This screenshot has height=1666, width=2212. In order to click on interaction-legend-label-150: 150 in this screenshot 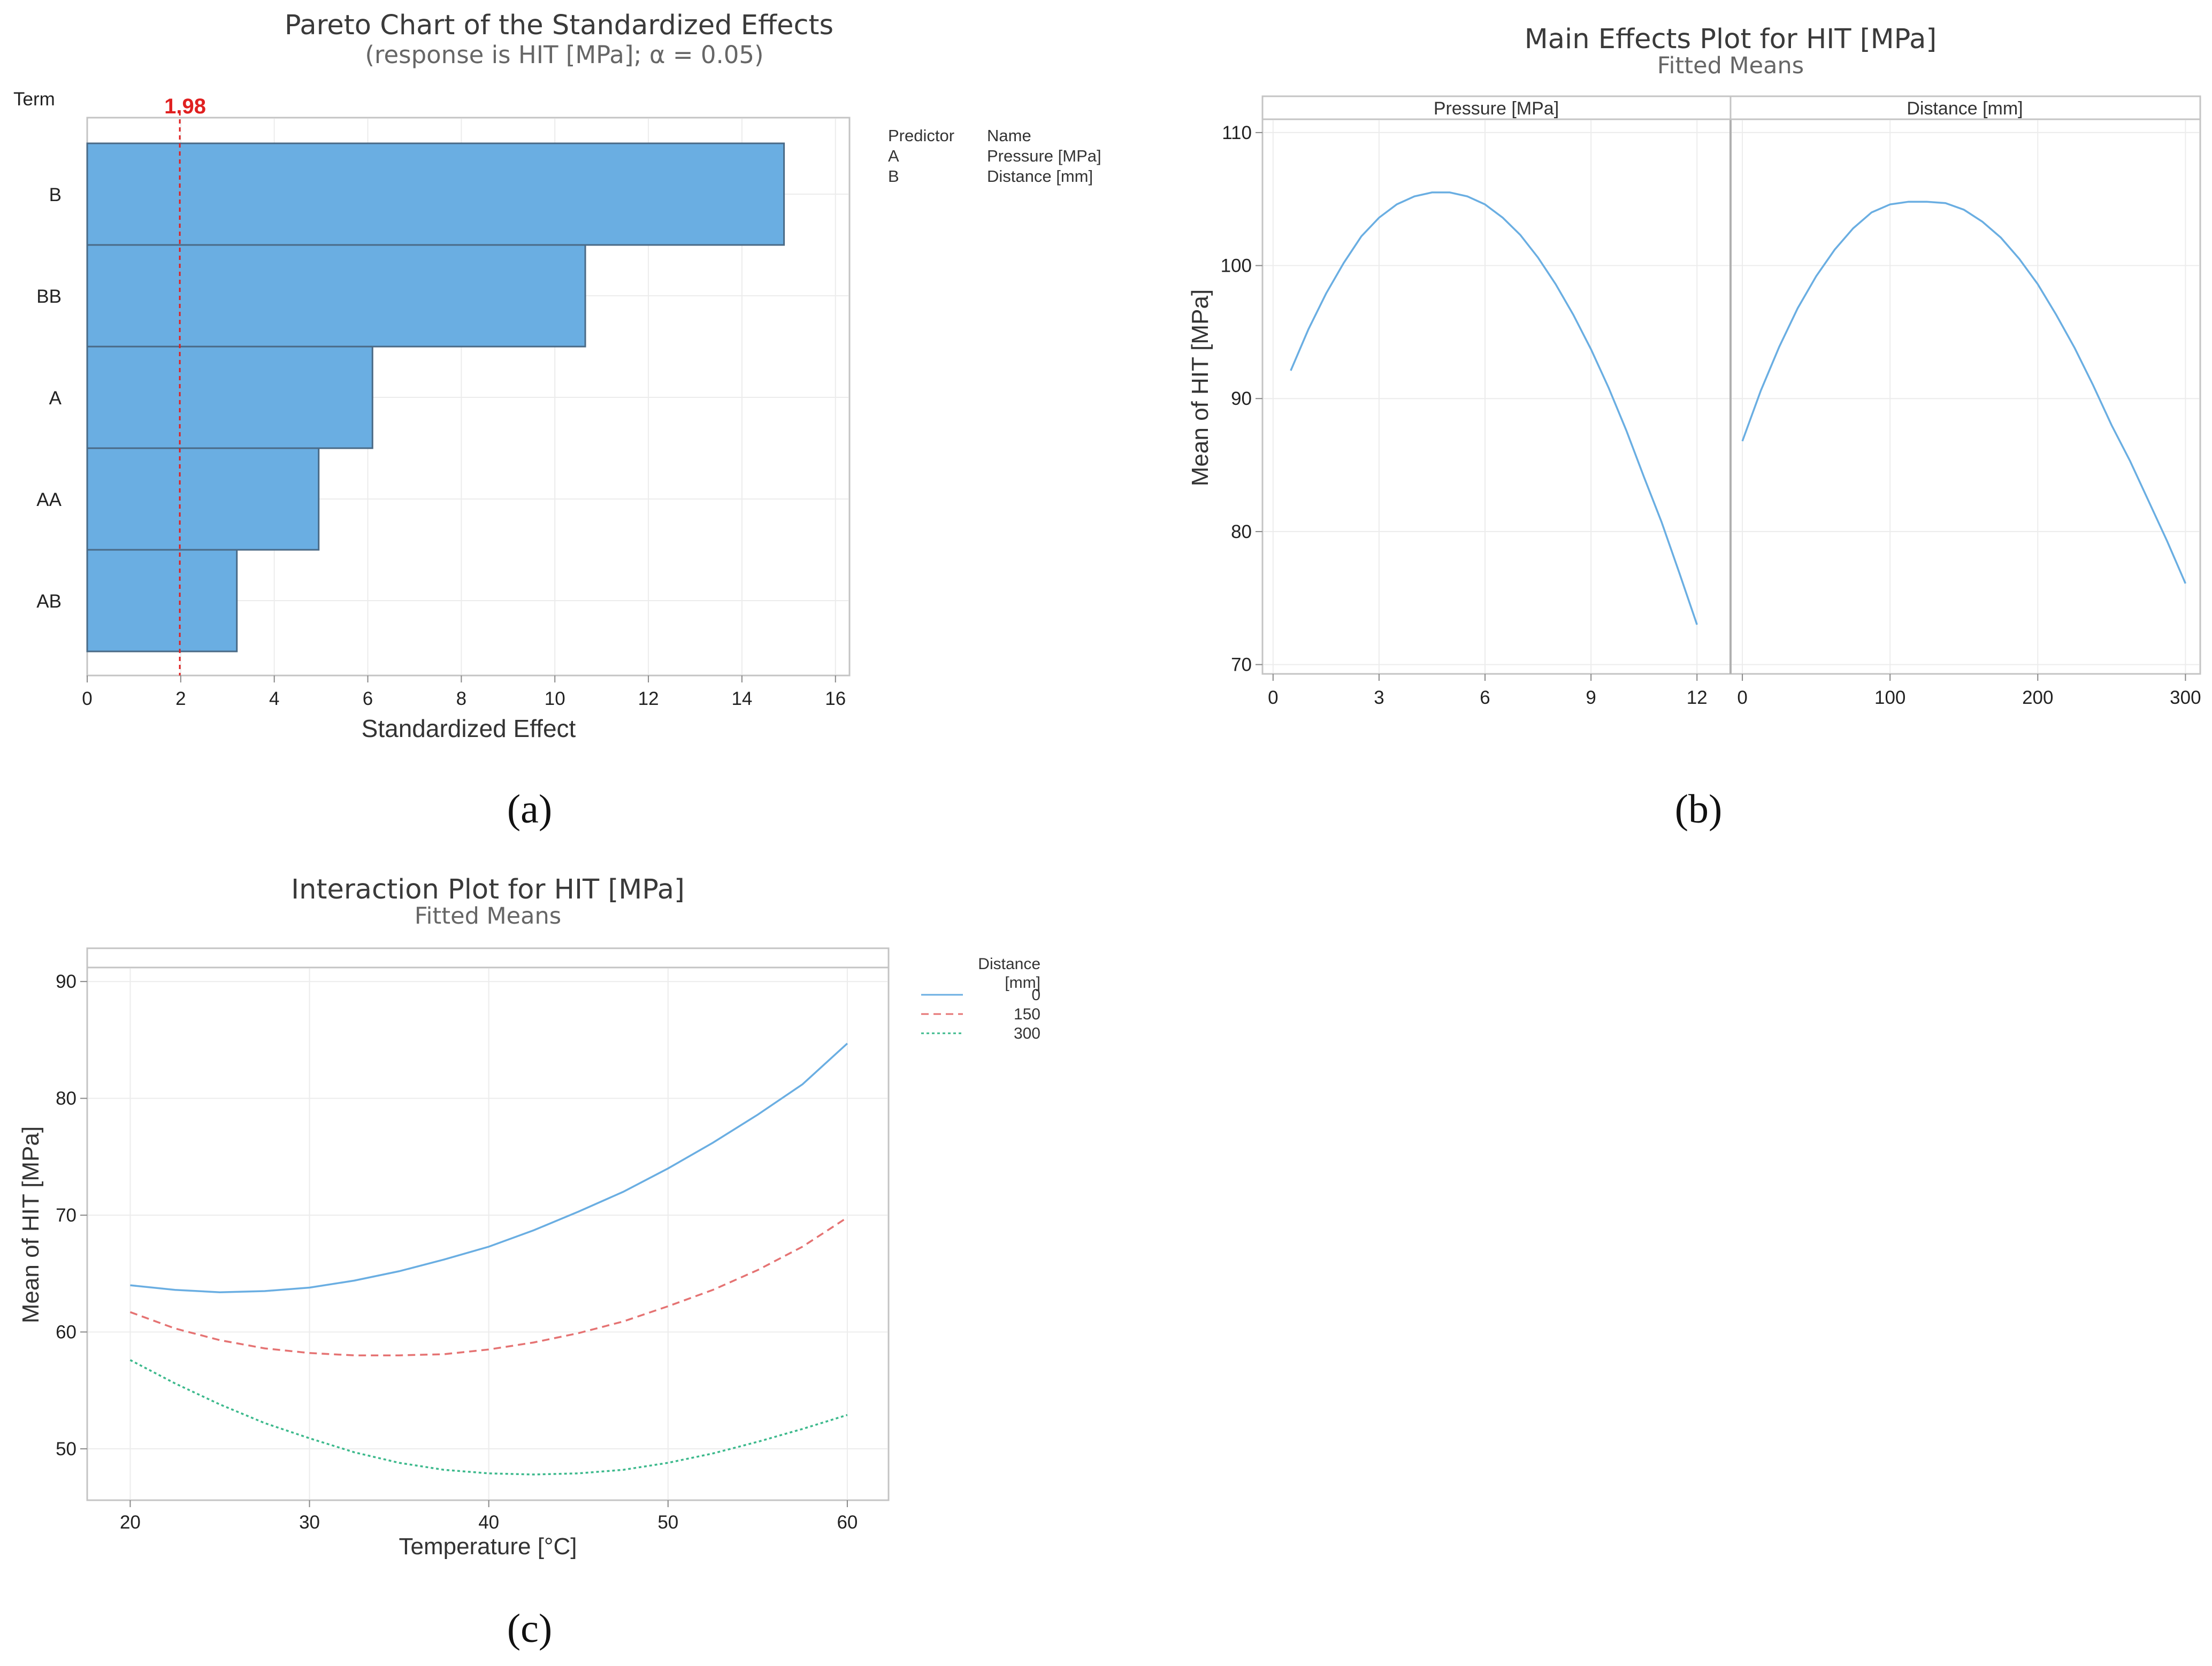, I will do `click(1027, 1014)`.